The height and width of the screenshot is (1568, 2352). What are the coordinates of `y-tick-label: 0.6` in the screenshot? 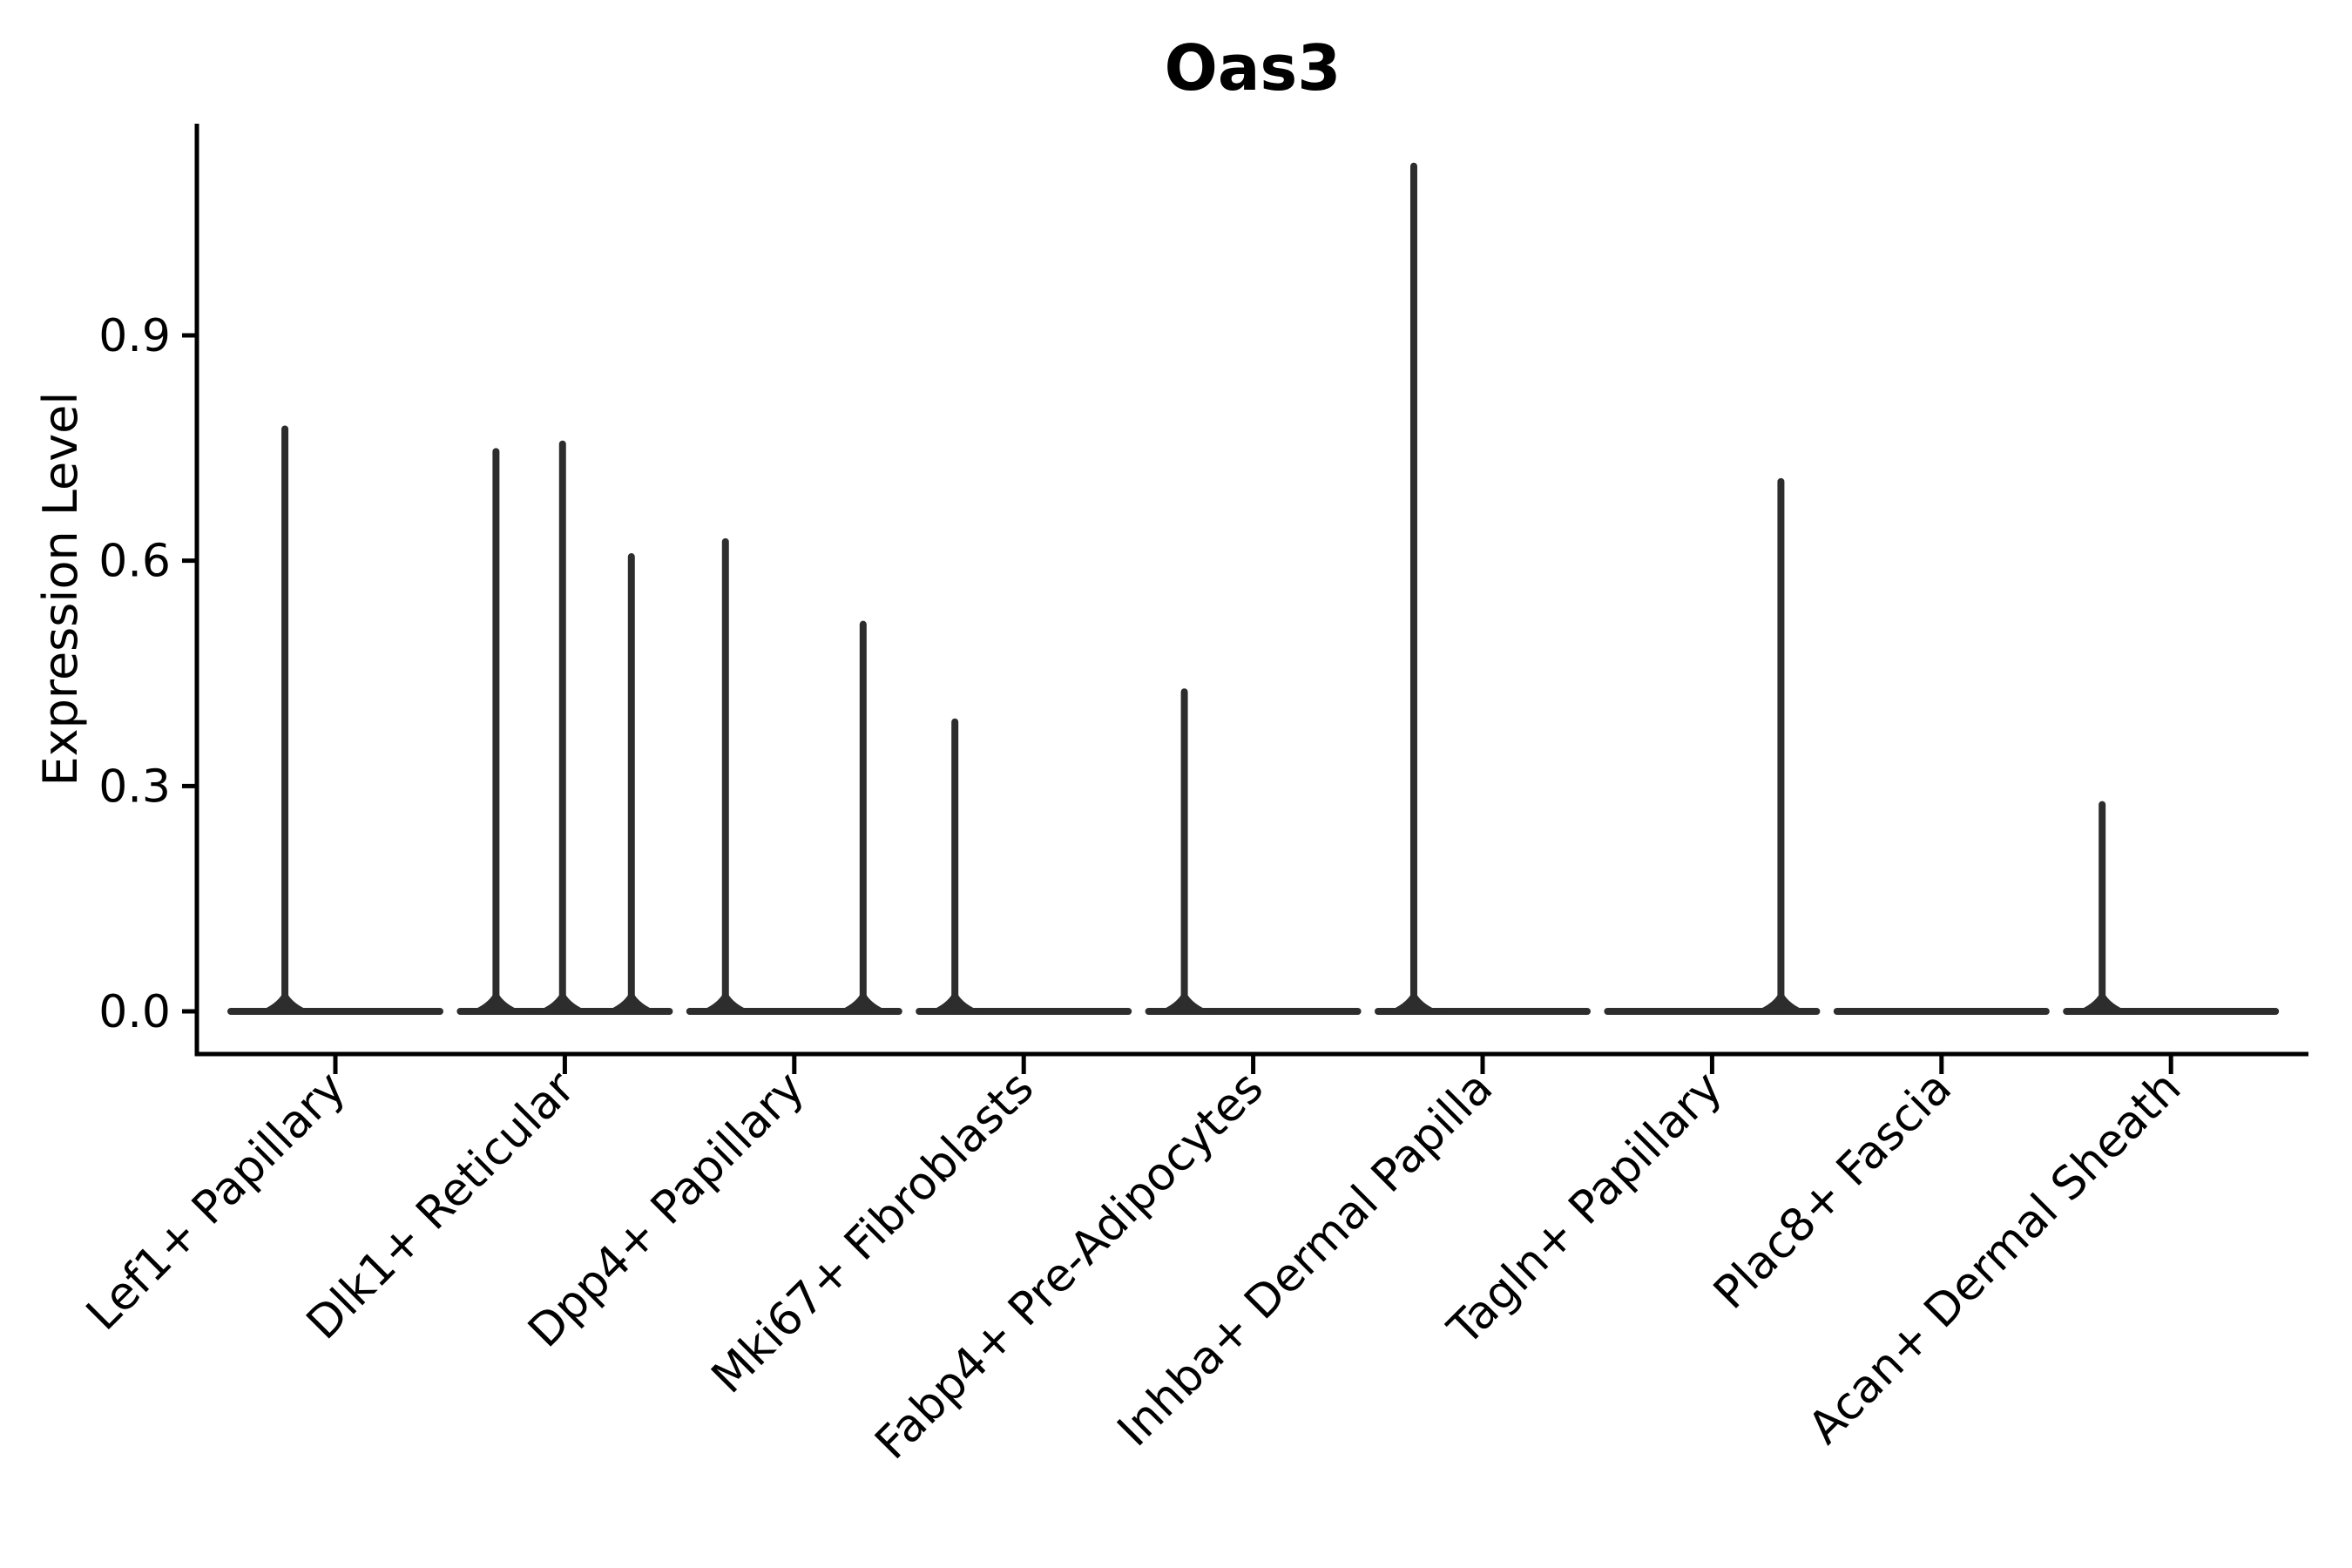 It's located at (134, 562).